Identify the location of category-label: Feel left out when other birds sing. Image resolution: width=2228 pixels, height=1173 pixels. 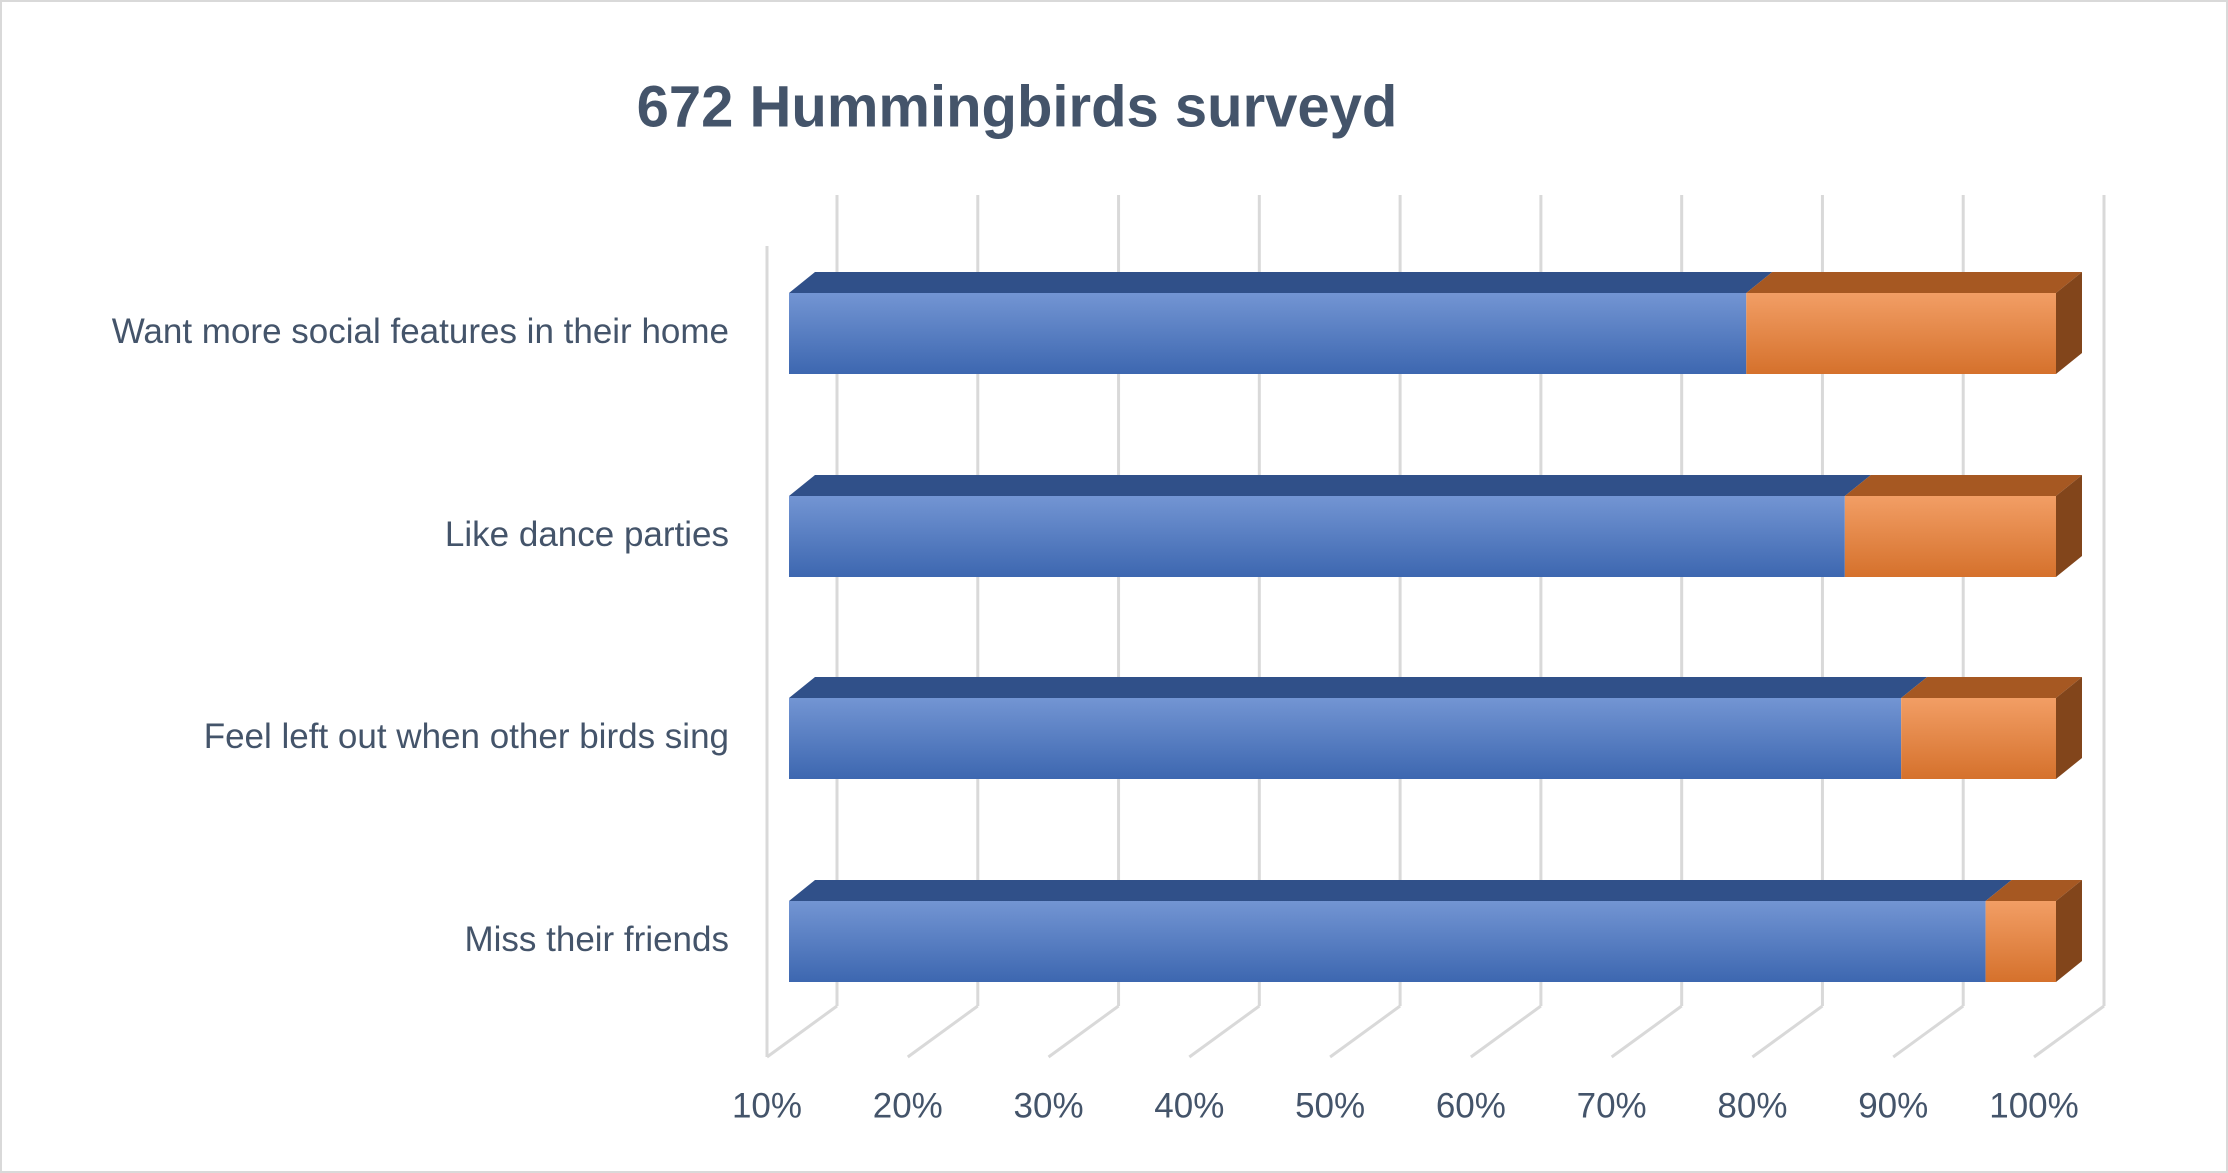
(466, 736).